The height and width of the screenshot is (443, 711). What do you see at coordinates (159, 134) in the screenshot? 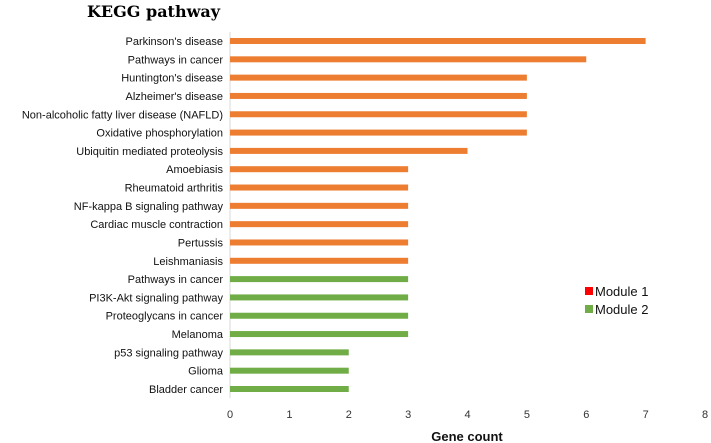
I see `category-label: Oxidative phosphorylation` at bounding box center [159, 134].